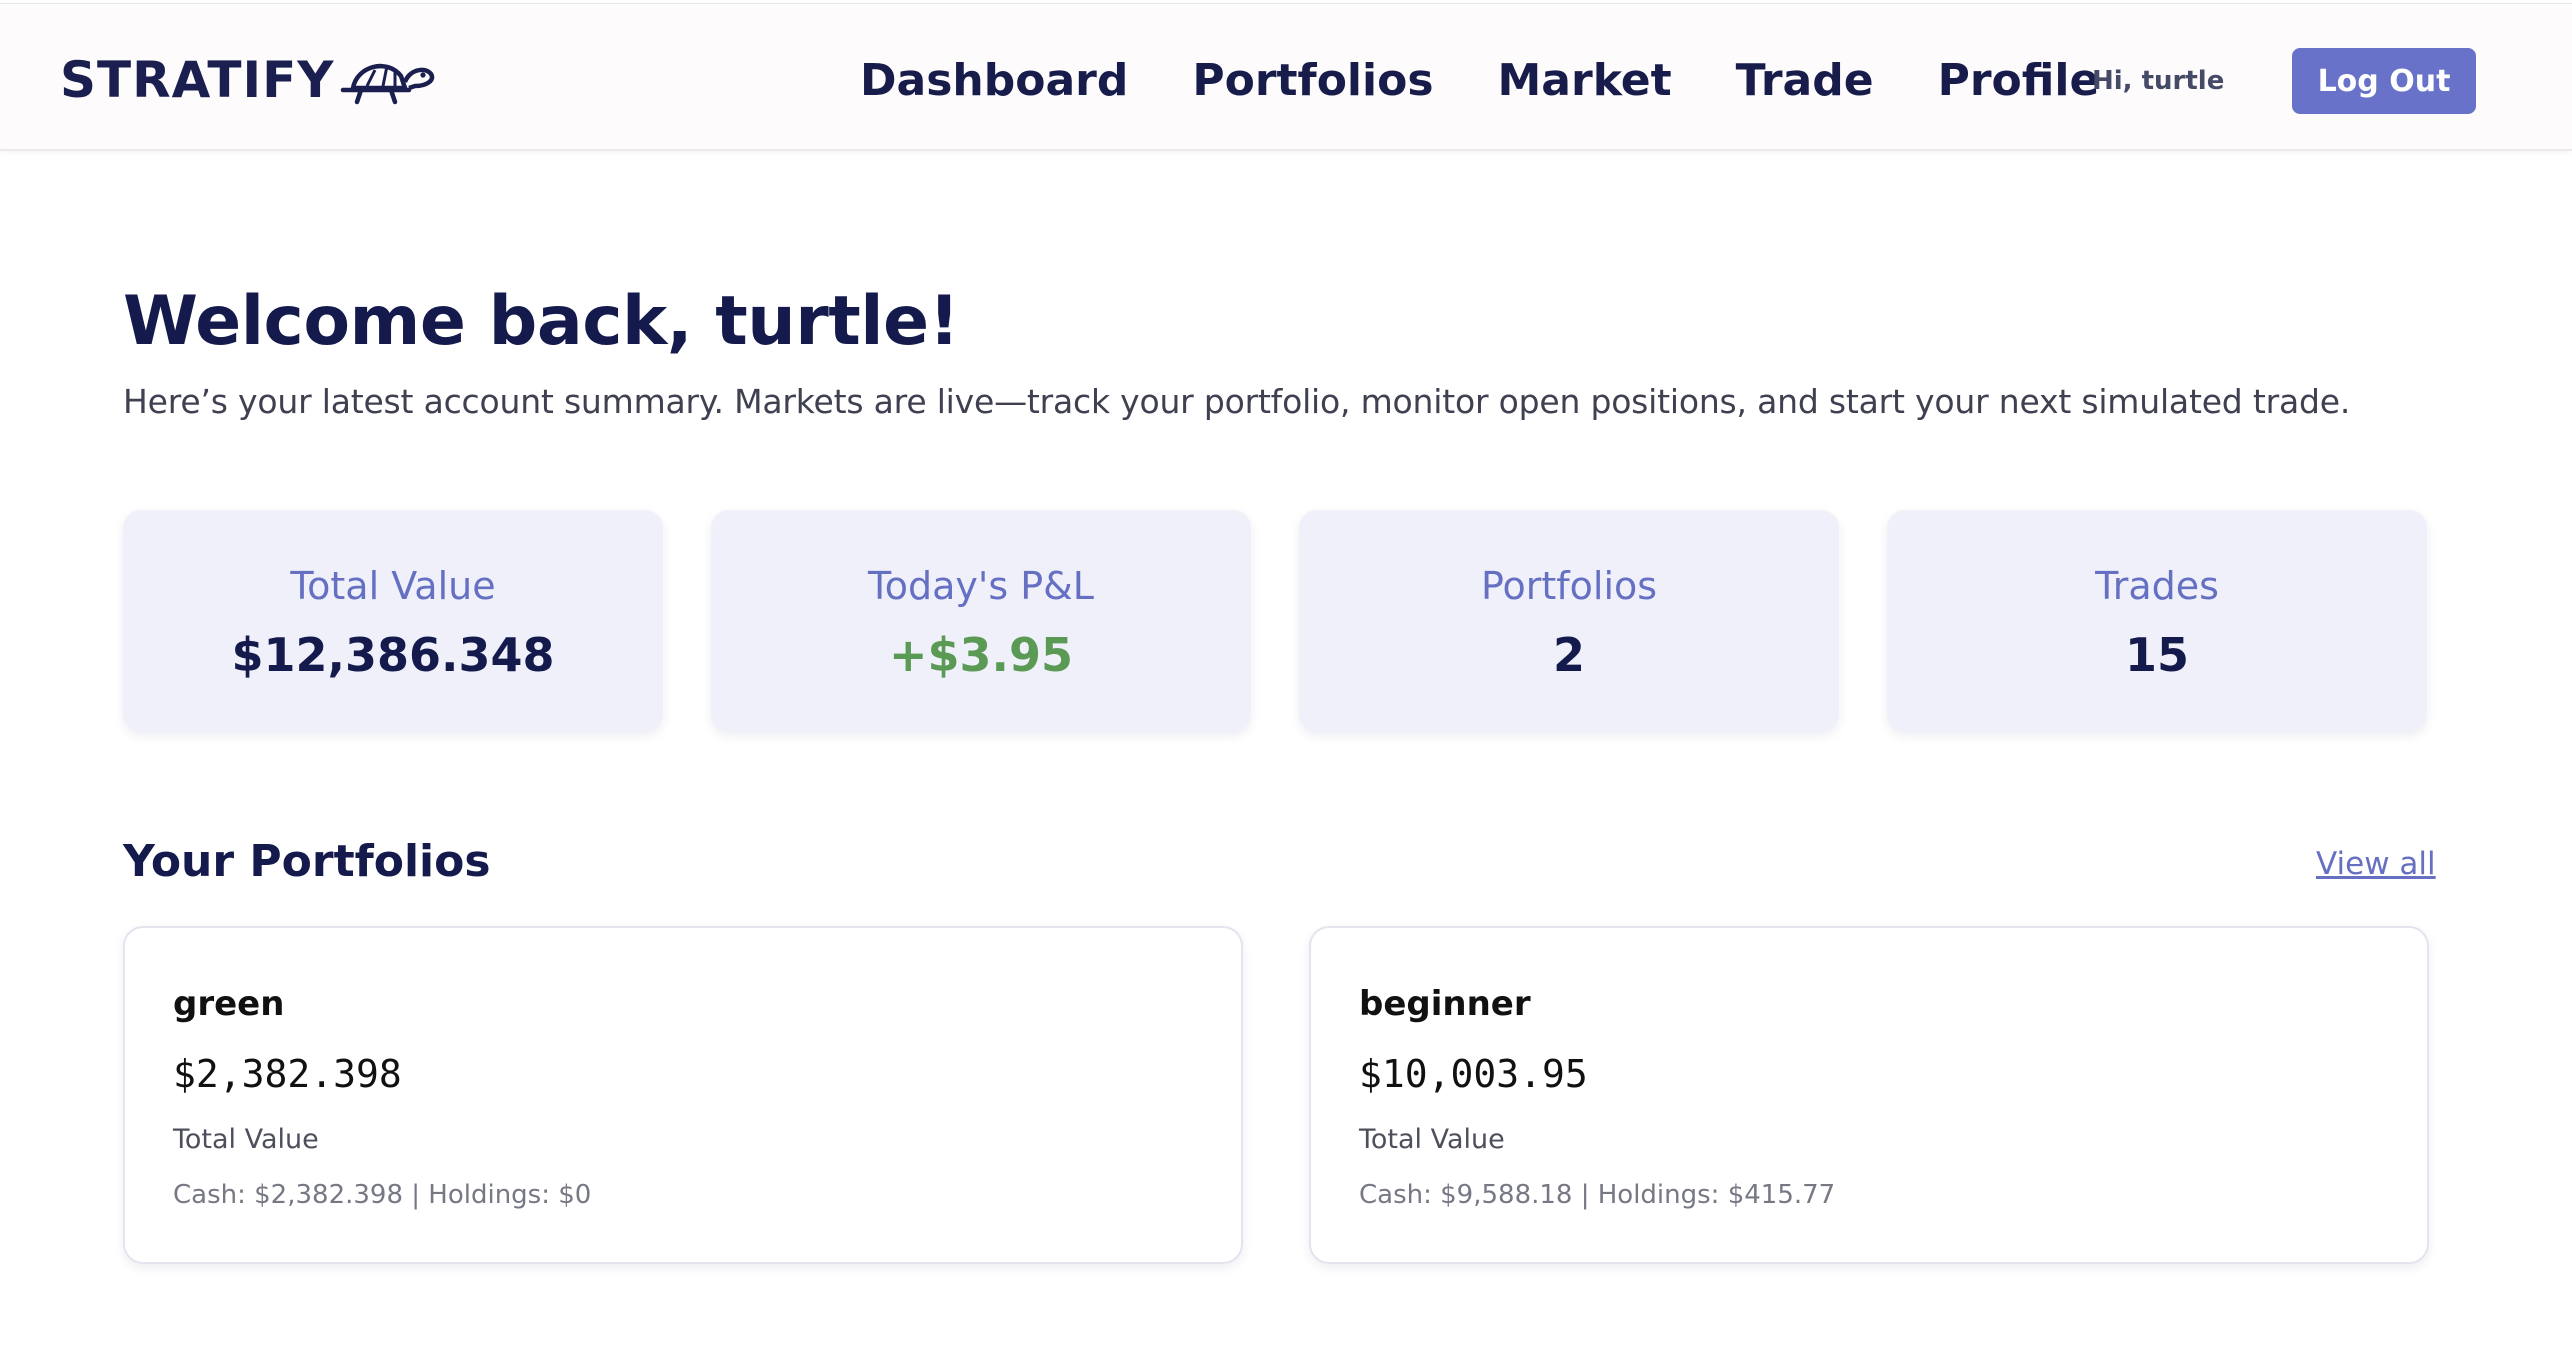 The height and width of the screenshot is (1368, 2572). What do you see at coordinates (393, 586) in the screenshot?
I see `stat-label: Total Value` at bounding box center [393, 586].